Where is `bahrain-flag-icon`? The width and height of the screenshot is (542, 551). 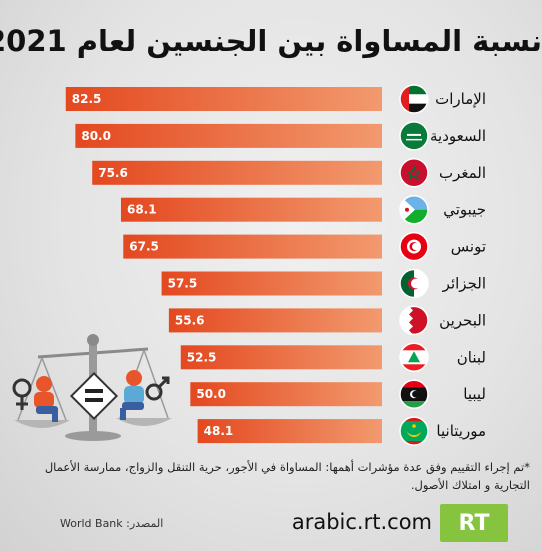
bahrain-flag-icon is located at coordinates (414, 320).